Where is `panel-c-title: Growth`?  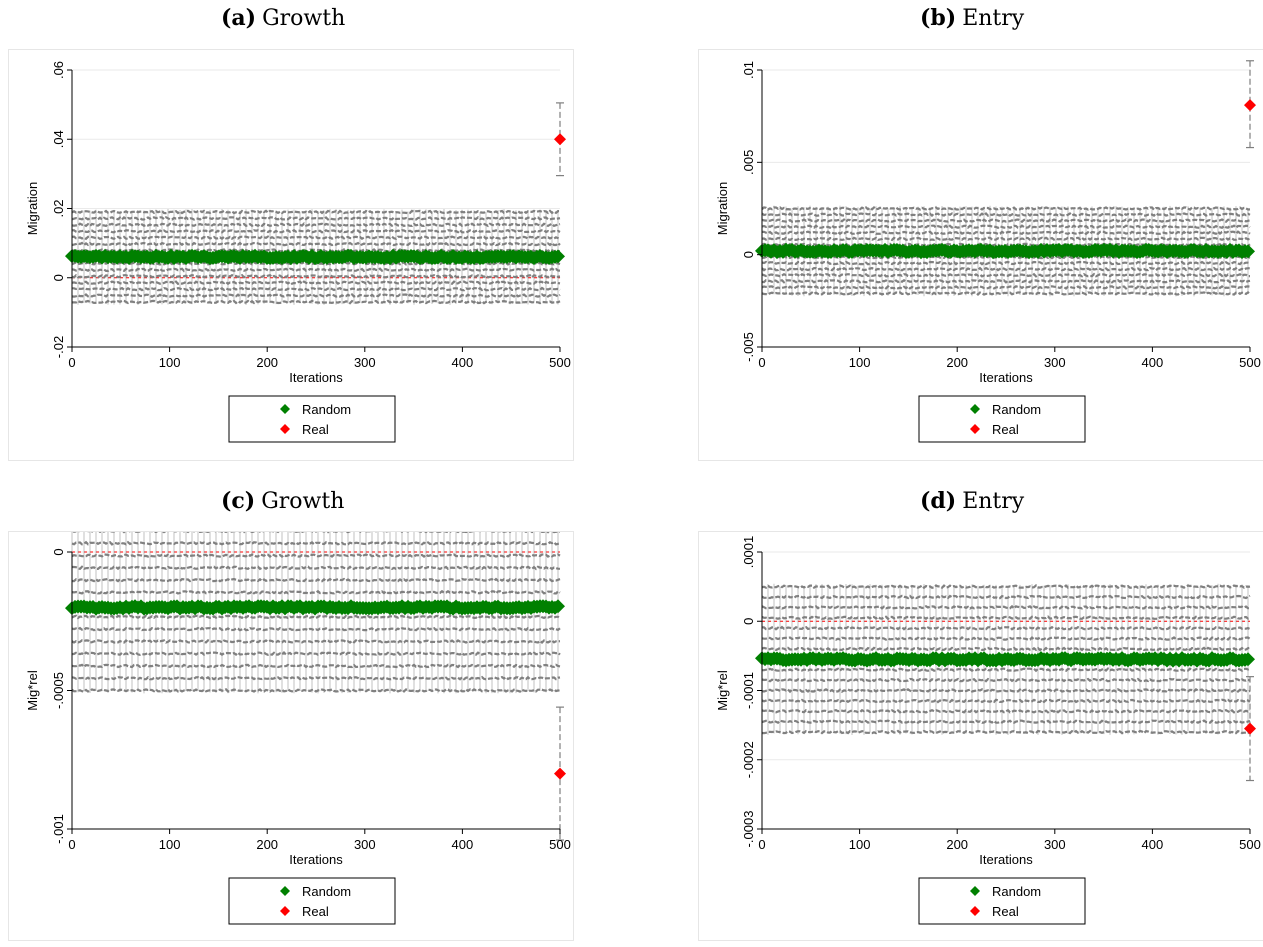
panel-c-title: Growth is located at coordinates (302, 501).